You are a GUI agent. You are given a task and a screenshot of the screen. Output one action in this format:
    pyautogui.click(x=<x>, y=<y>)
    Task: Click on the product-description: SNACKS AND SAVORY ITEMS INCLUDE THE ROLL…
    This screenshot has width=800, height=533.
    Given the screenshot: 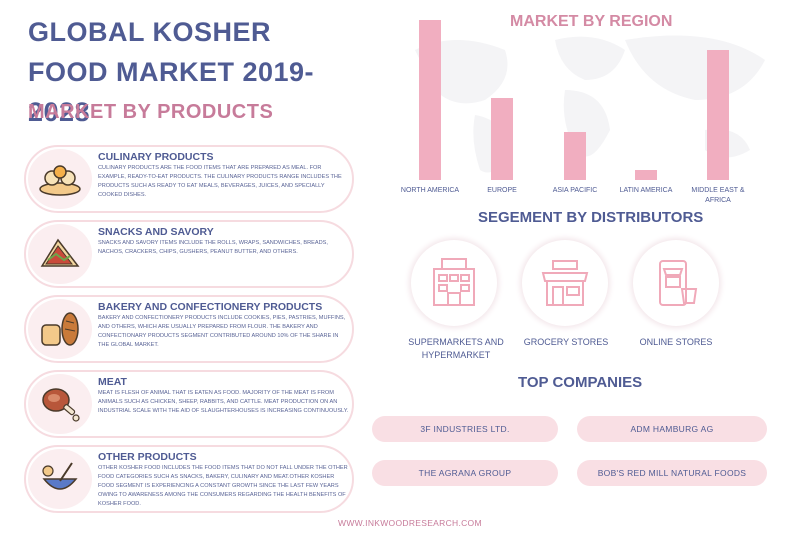 What is the action you would take?
    pyautogui.click(x=213, y=247)
    